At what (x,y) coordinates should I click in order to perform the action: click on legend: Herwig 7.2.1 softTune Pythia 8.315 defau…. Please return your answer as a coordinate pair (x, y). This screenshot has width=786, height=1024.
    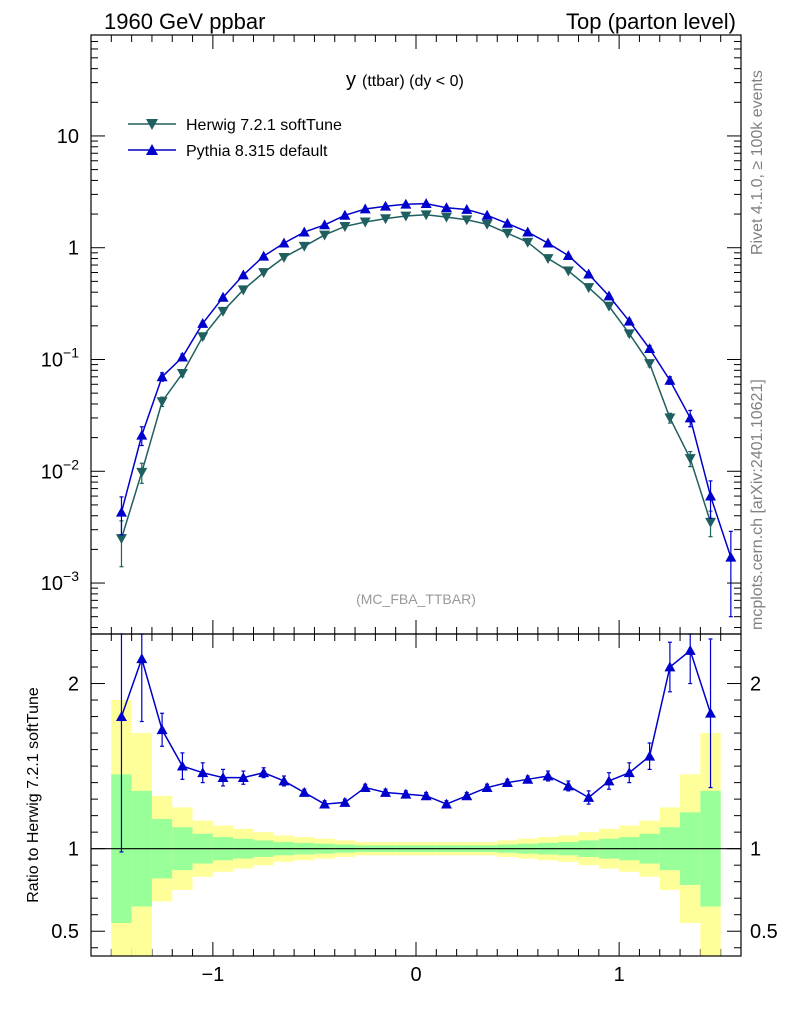
    Looking at the image, I should click on (235, 138).